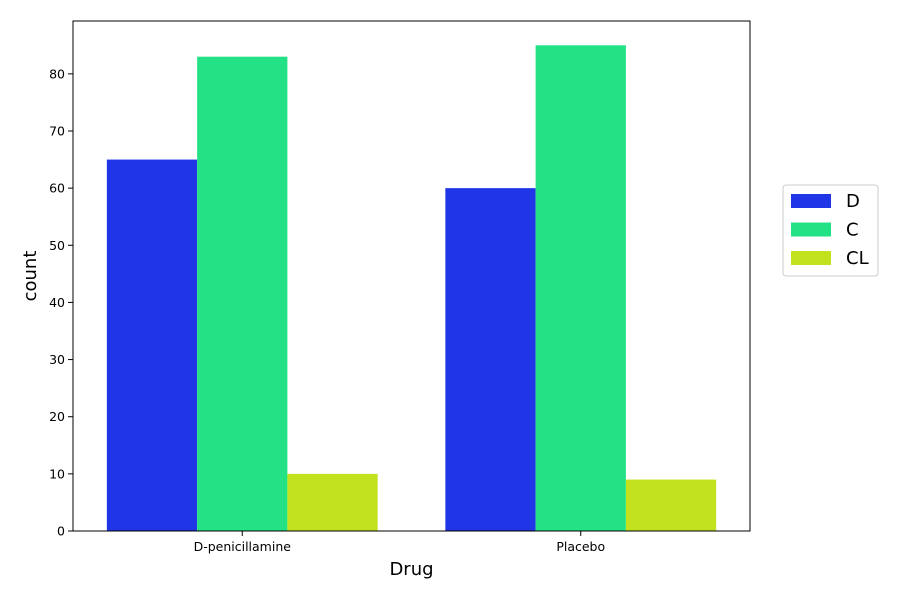 The width and height of the screenshot is (900, 600). What do you see at coordinates (811, 229) in the screenshot?
I see `legend-swatch-C` at bounding box center [811, 229].